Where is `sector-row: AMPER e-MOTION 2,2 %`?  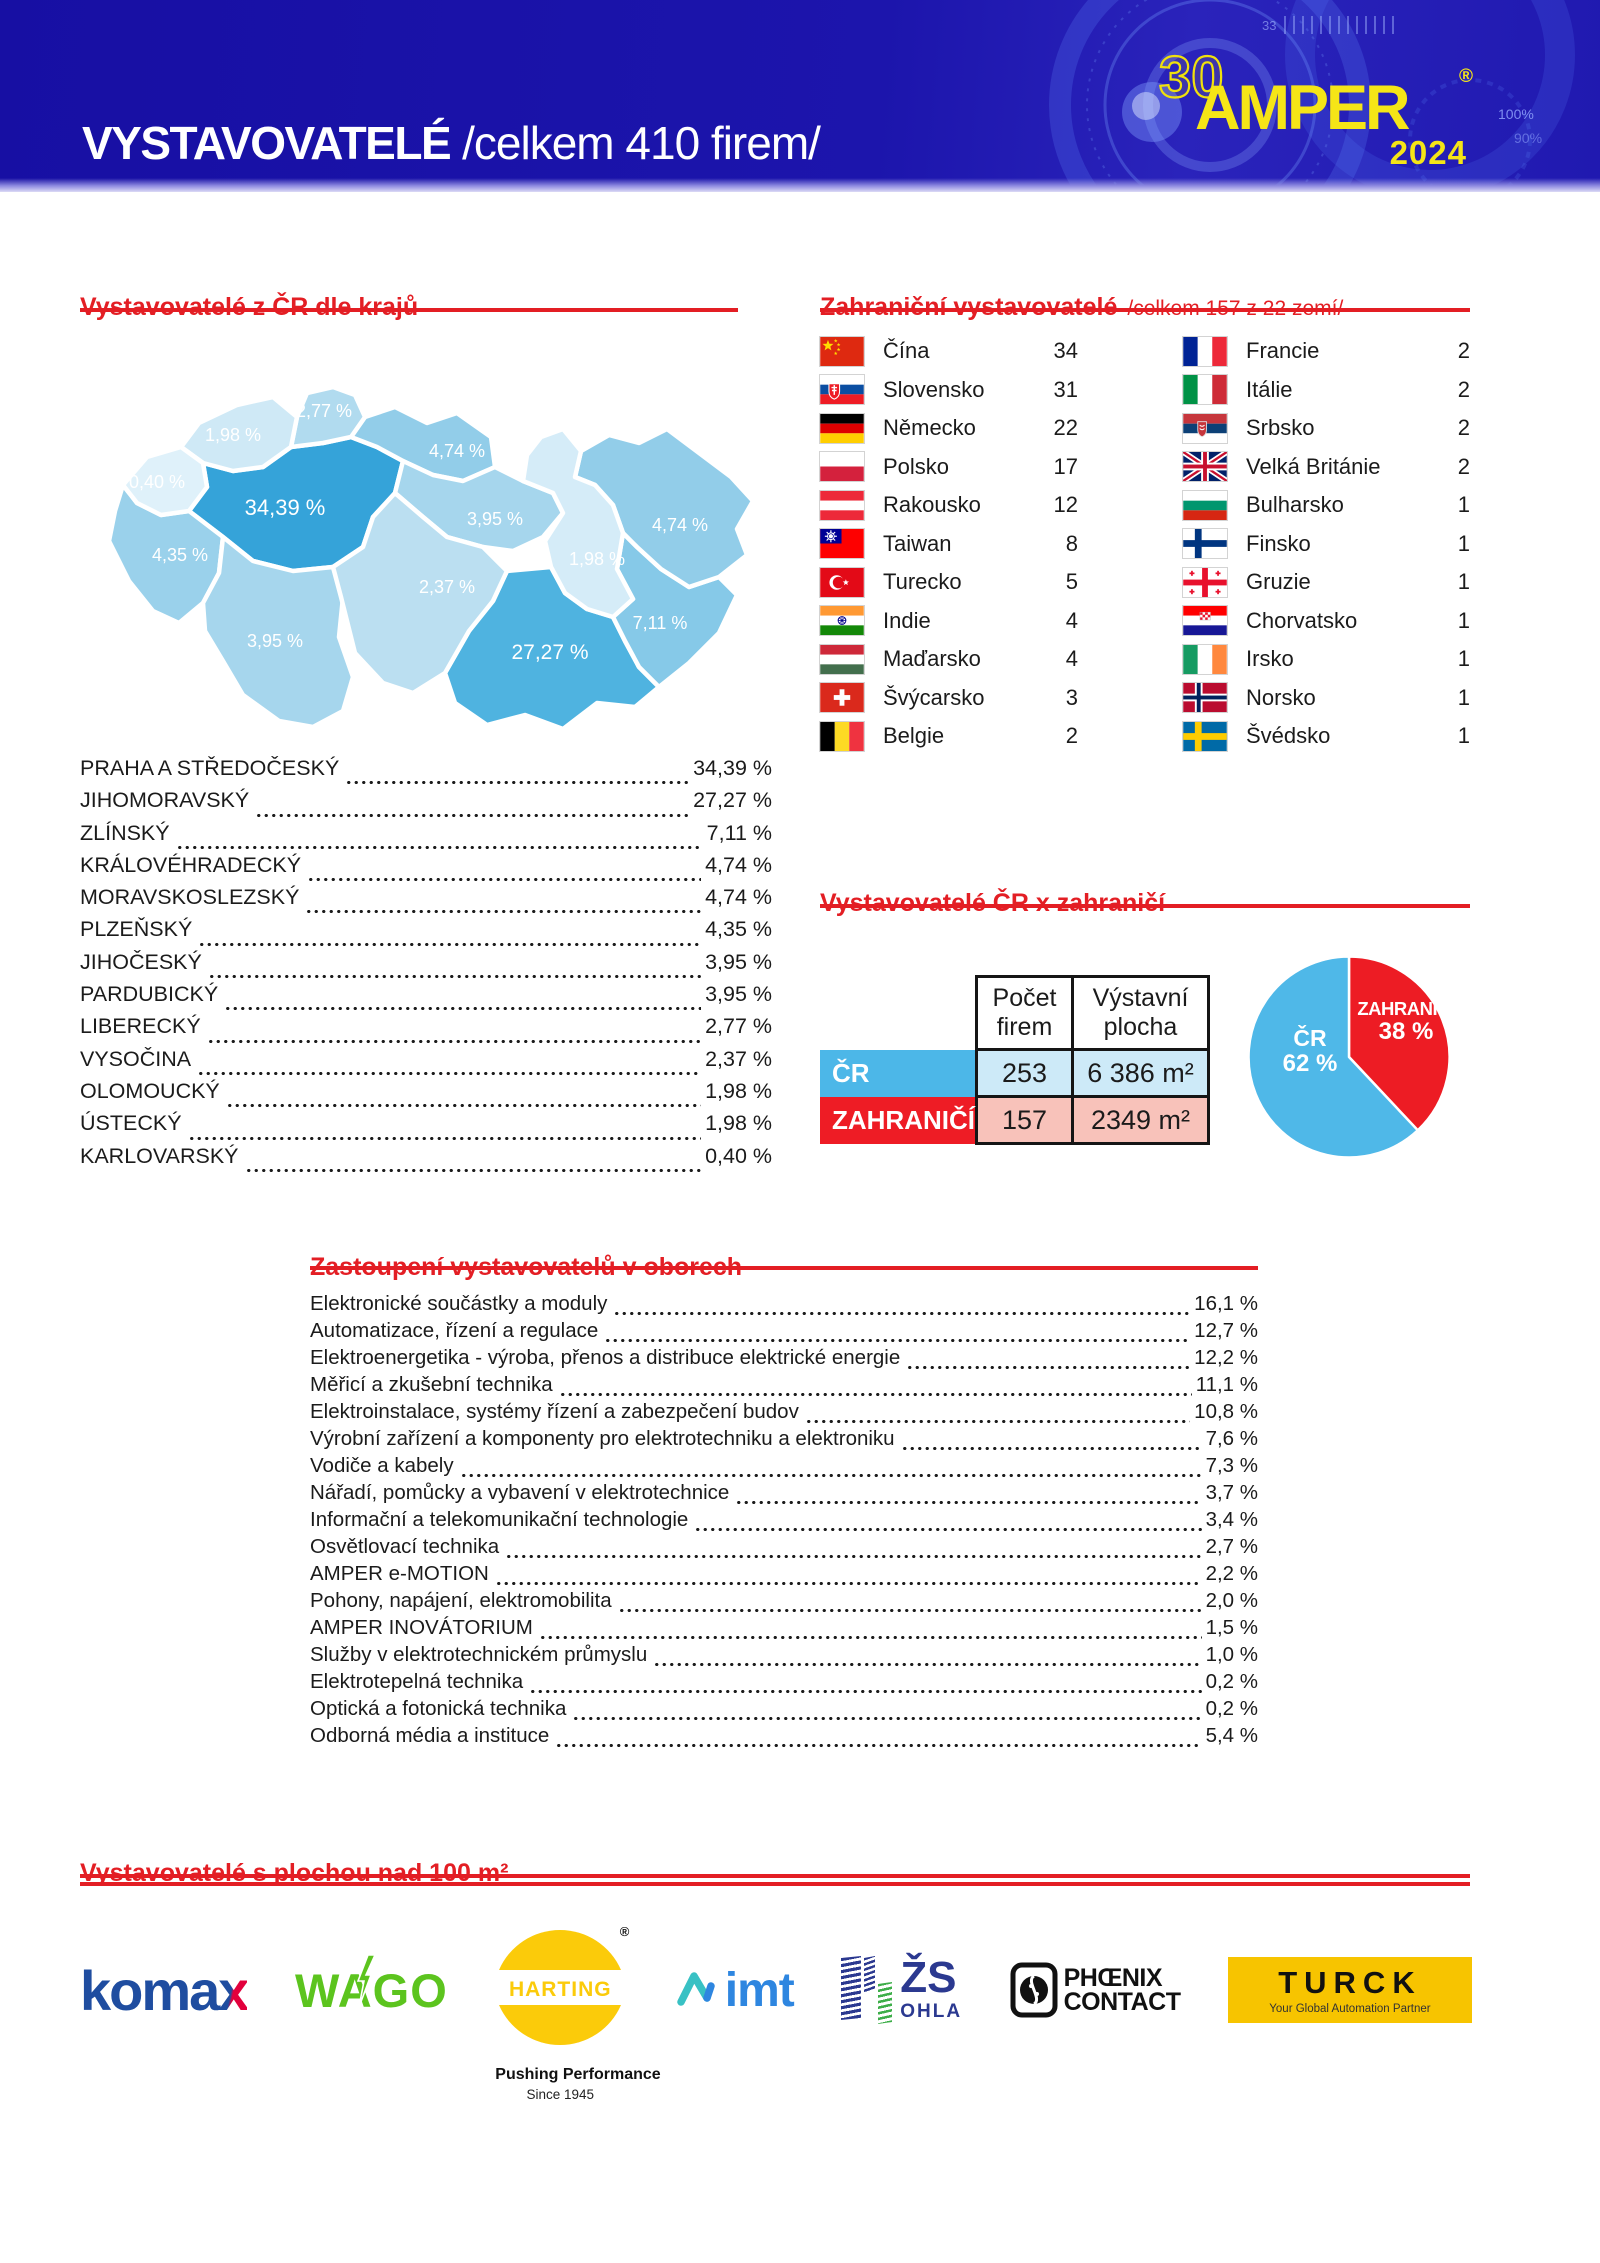
sector-row: AMPER e-MOTION 2,2 % is located at coordinates (784, 1575).